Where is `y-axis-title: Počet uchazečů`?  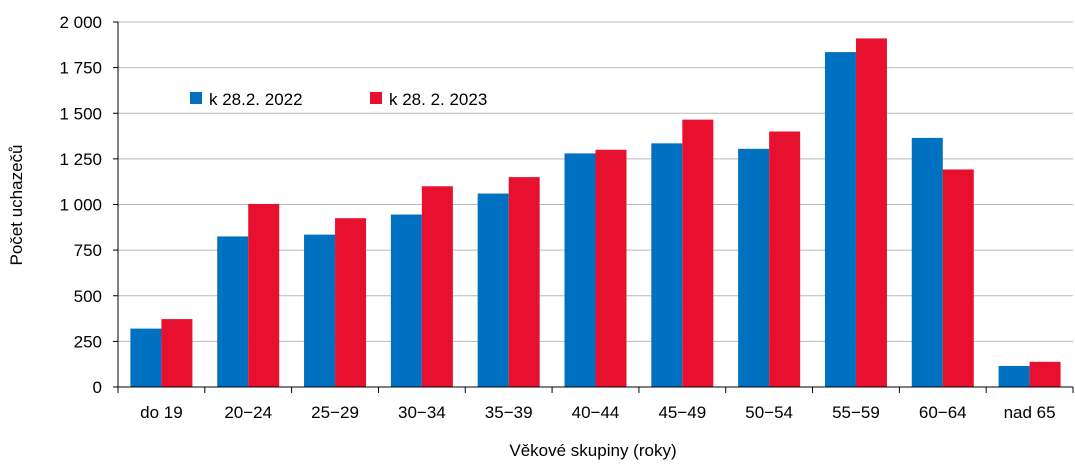 y-axis-title: Počet uchazečů is located at coordinates (16, 205).